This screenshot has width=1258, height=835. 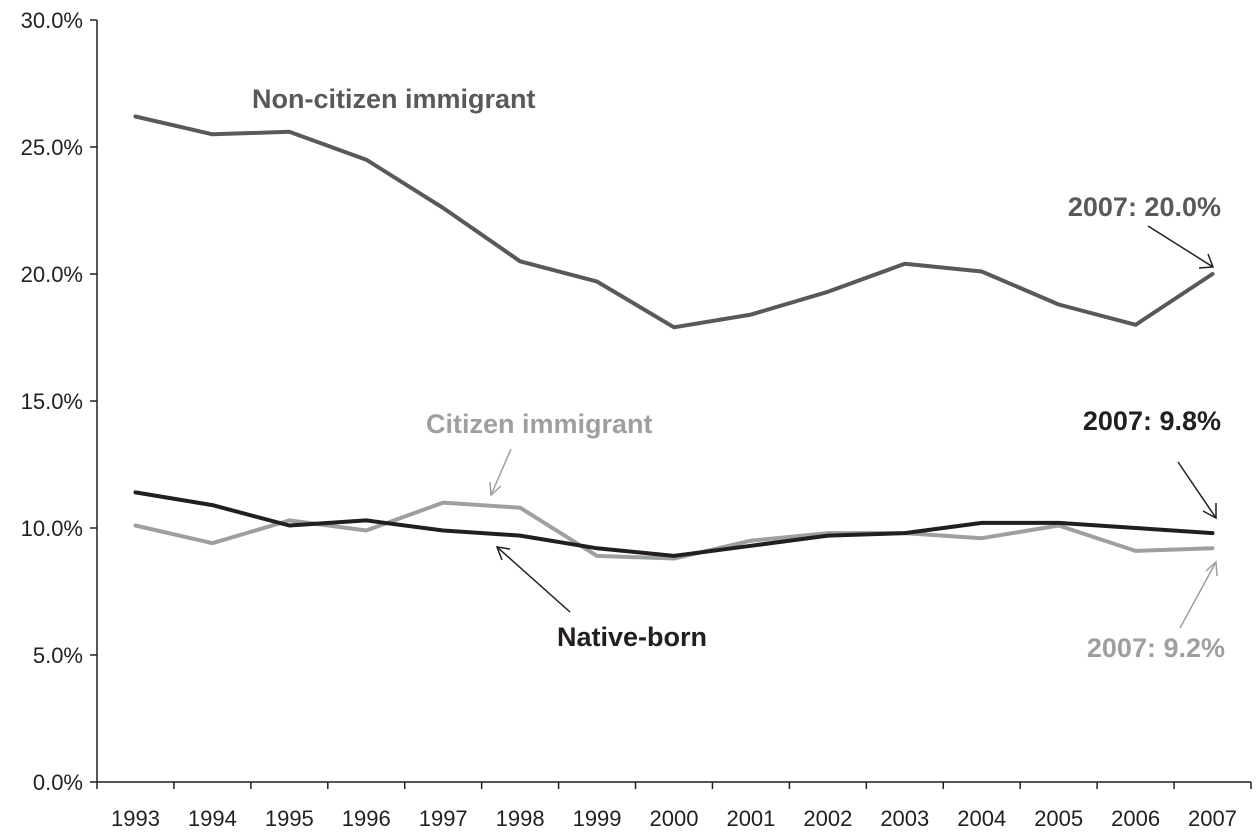 What do you see at coordinates (539, 424) in the screenshot?
I see `series-label-citizen: Citizen immigrant` at bounding box center [539, 424].